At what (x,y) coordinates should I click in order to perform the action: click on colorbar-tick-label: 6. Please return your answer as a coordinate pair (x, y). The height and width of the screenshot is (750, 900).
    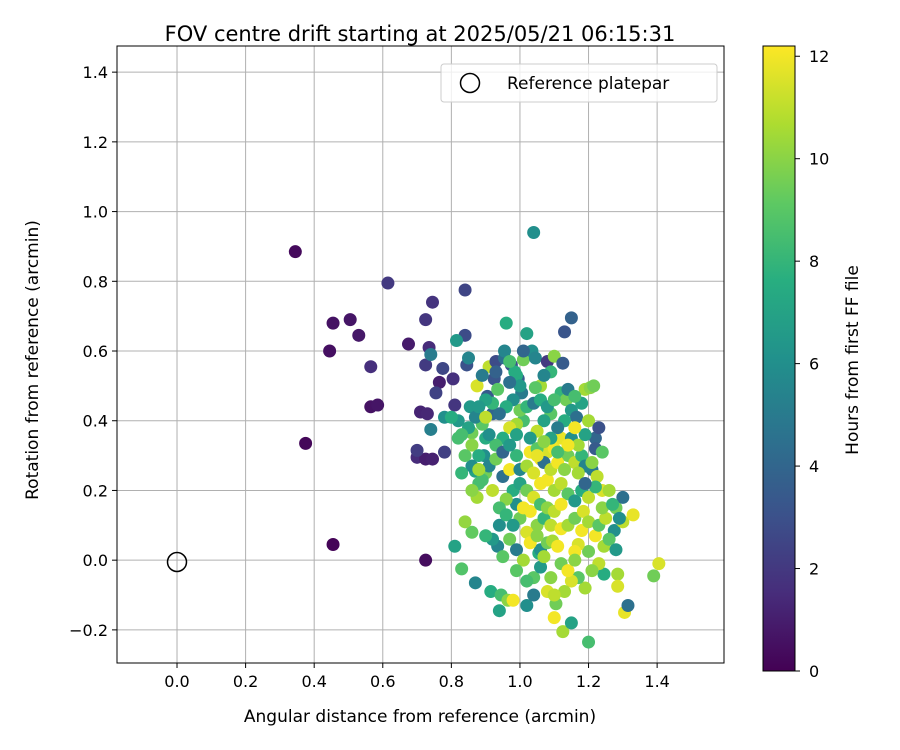
    Looking at the image, I should click on (814, 364).